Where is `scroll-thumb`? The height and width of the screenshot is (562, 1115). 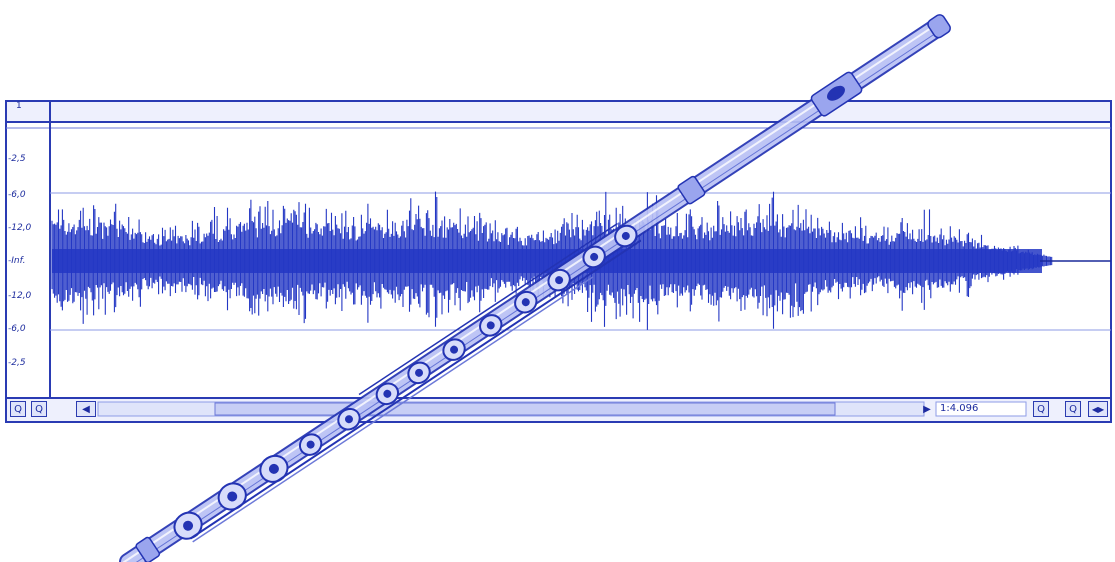 scroll-thumb is located at coordinates (525, 409).